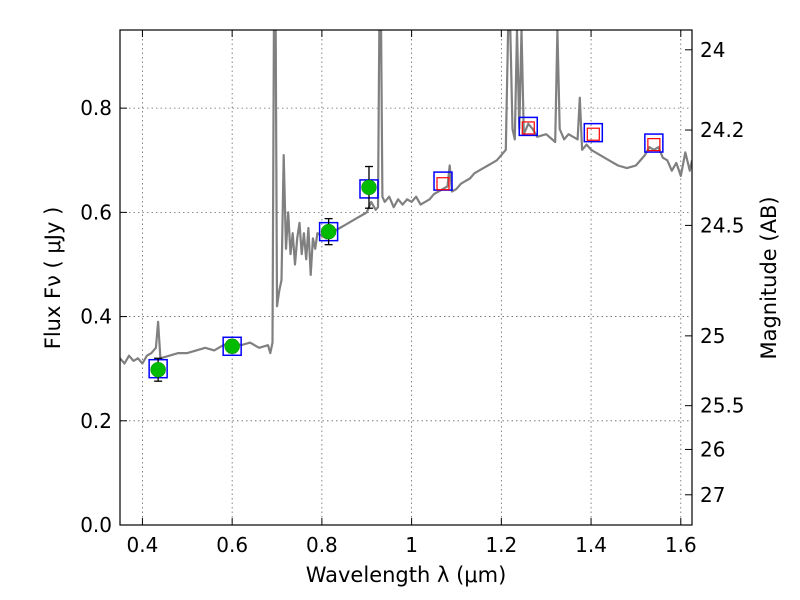  I want to click on x-tick-label: 0.4, so click(143, 545).